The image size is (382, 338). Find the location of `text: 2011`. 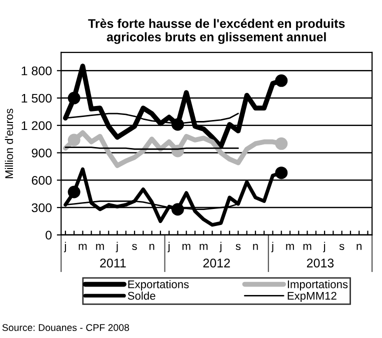

text: 2011 is located at coordinates (113, 263).